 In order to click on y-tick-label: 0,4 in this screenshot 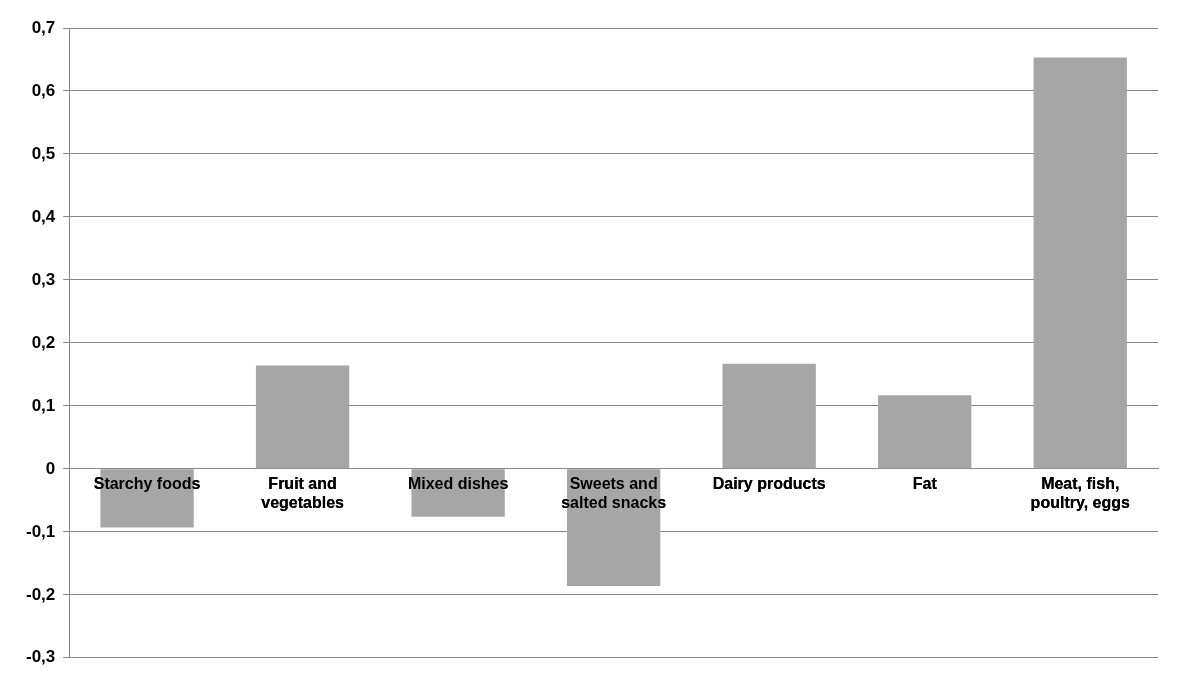, I will do `click(43, 216)`.